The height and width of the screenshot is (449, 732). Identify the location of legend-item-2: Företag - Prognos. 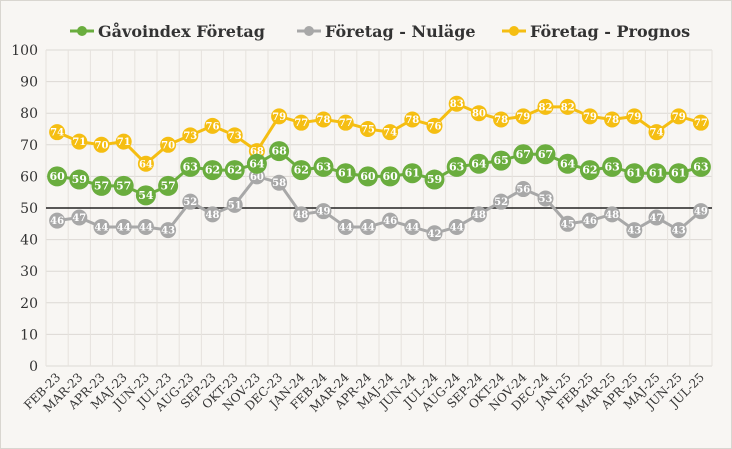
(596, 31).